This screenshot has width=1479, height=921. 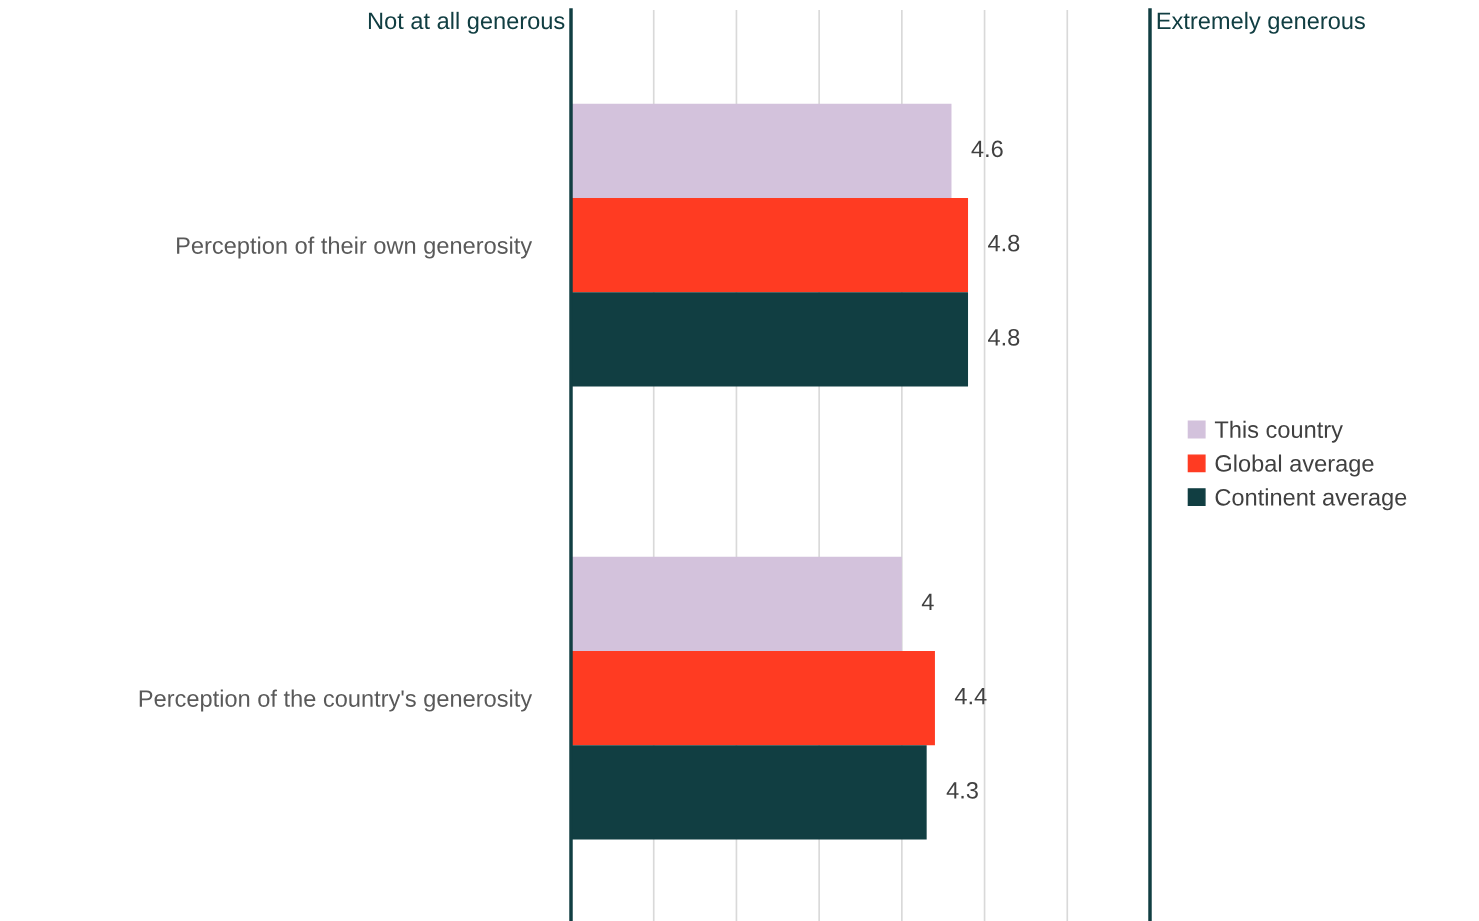 What do you see at coordinates (336, 700) in the screenshot?
I see `y-tick-label: Perception of the country's generosity` at bounding box center [336, 700].